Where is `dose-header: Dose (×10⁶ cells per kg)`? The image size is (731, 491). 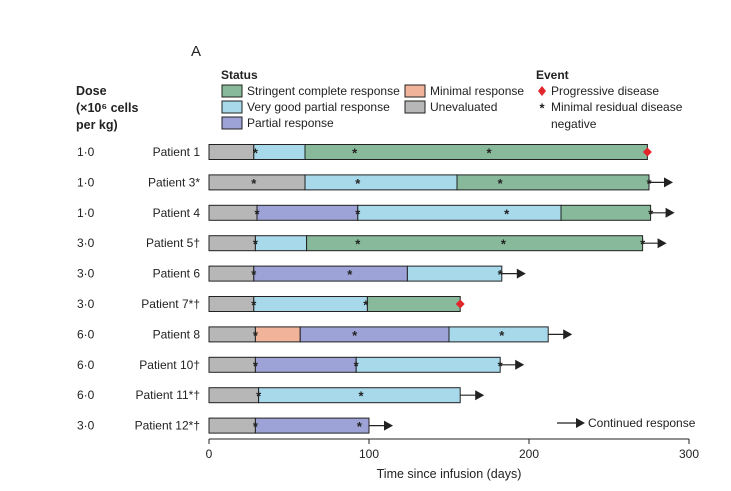
dose-header: Dose (×10⁶ cells per kg) is located at coordinates (107, 108).